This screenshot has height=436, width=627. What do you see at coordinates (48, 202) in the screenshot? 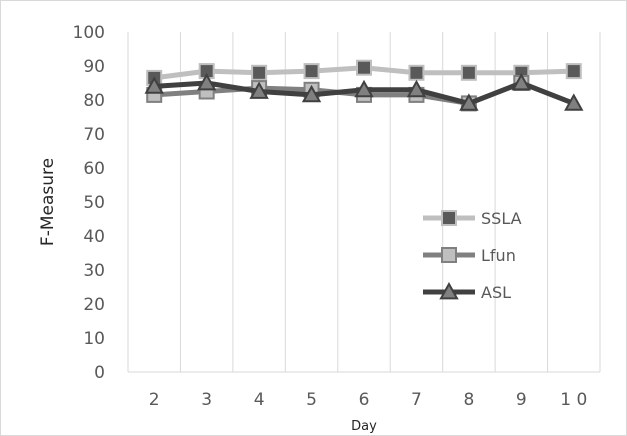
I see `y-axis-title: F-Measure` at bounding box center [48, 202].